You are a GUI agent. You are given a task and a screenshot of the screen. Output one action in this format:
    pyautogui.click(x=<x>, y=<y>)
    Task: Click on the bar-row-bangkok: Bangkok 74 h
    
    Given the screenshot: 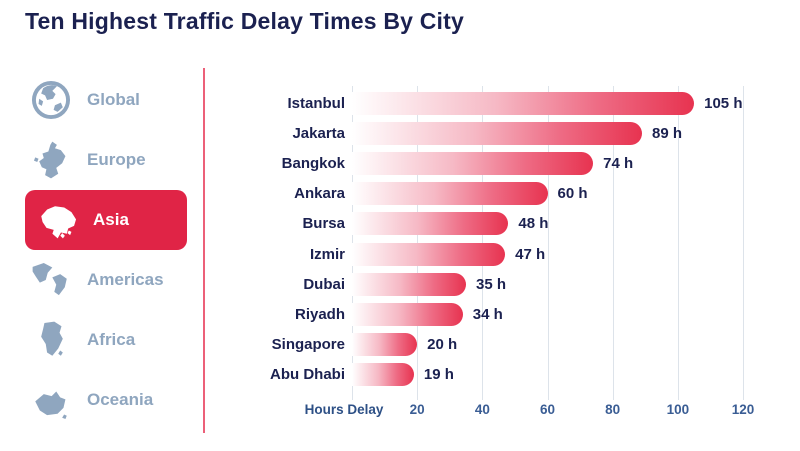 What is the action you would take?
    pyautogui.click(x=515, y=163)
    